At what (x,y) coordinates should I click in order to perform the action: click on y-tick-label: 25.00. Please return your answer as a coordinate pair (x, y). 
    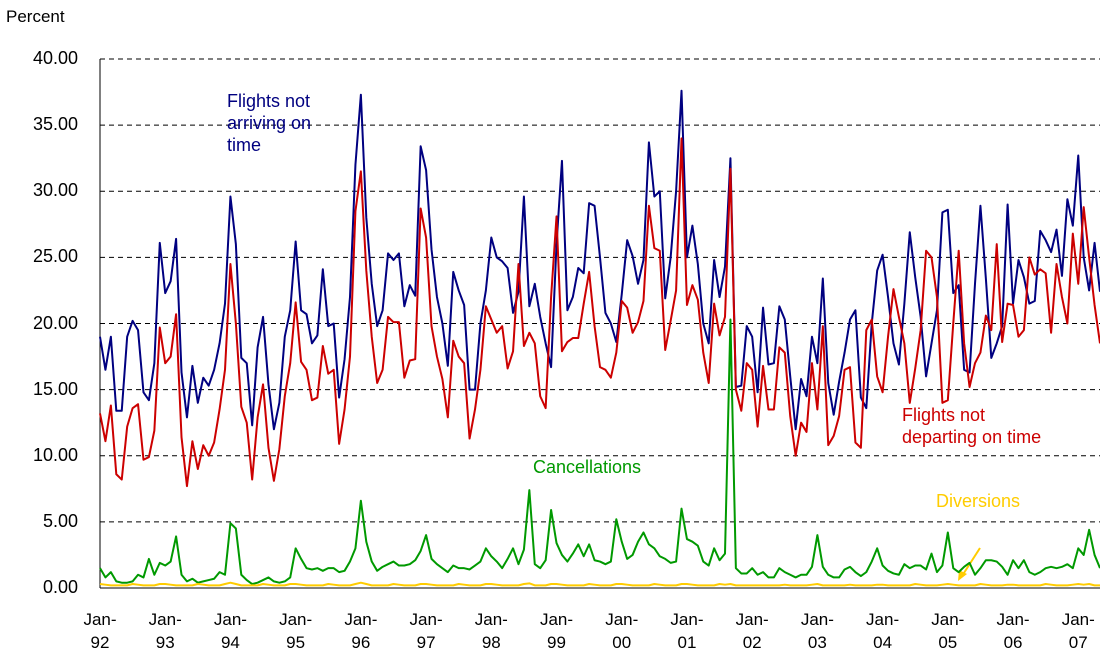
    Looking at the image, I should click on (55, 256).